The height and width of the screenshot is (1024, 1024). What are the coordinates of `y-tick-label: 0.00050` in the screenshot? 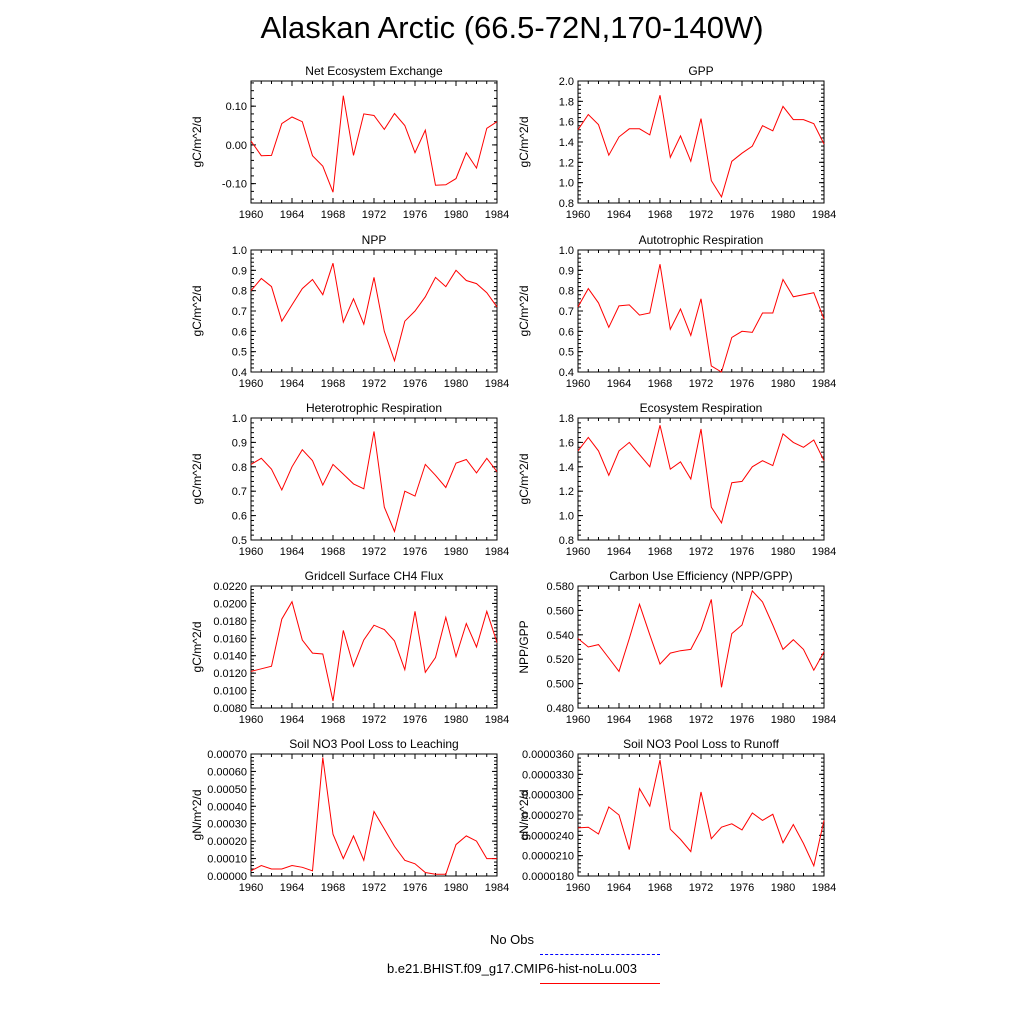 It's located at (227, 790).